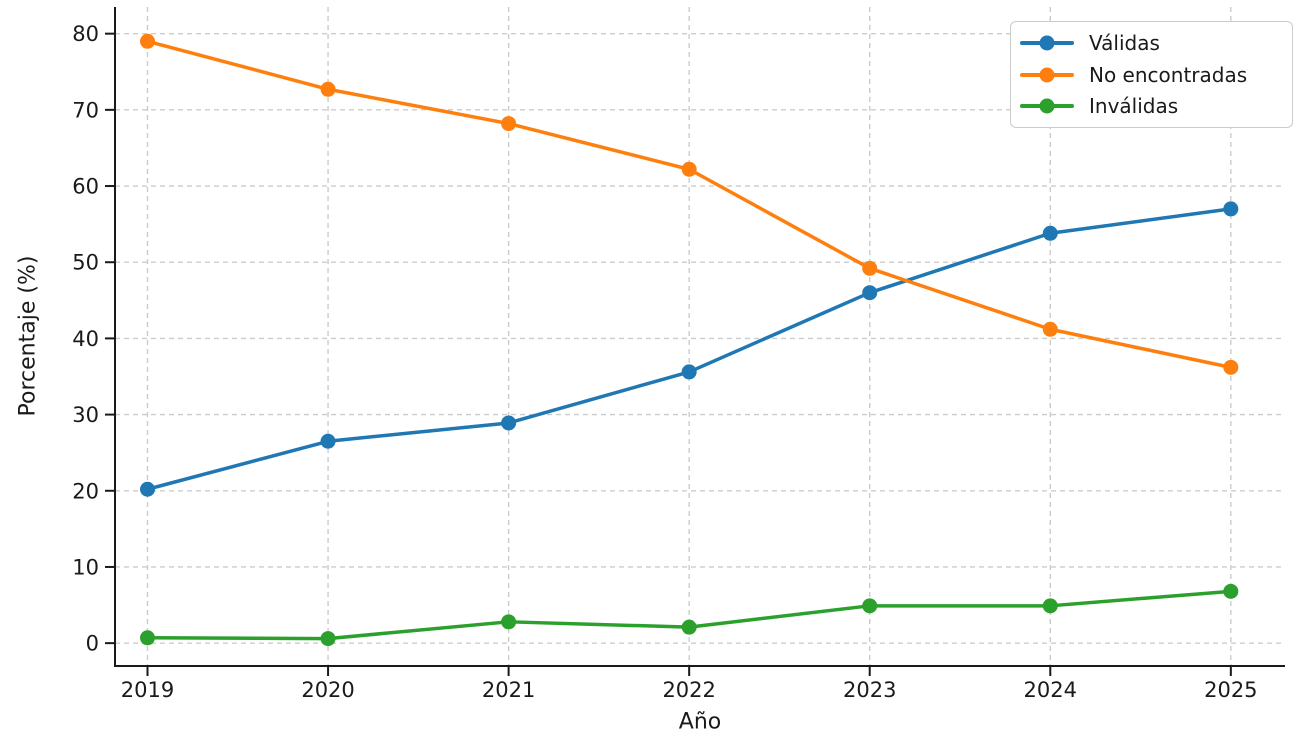  I want to click on y-tick-label: 30, so click(85, 415).